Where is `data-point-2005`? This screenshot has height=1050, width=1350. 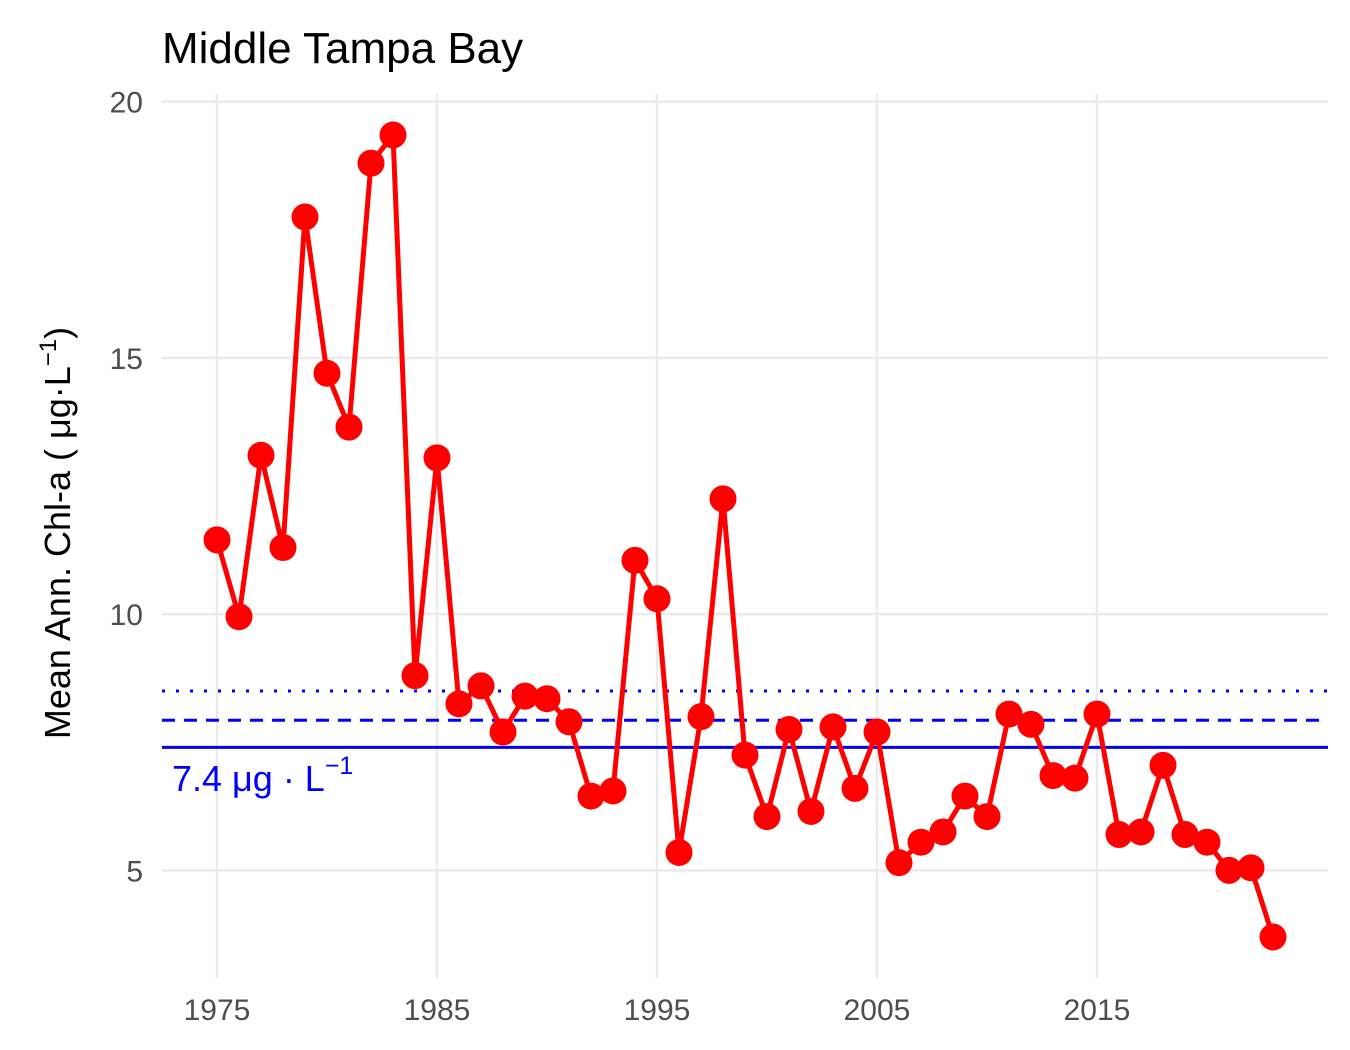 data-point-2005 is located at coordinates (877, 732).